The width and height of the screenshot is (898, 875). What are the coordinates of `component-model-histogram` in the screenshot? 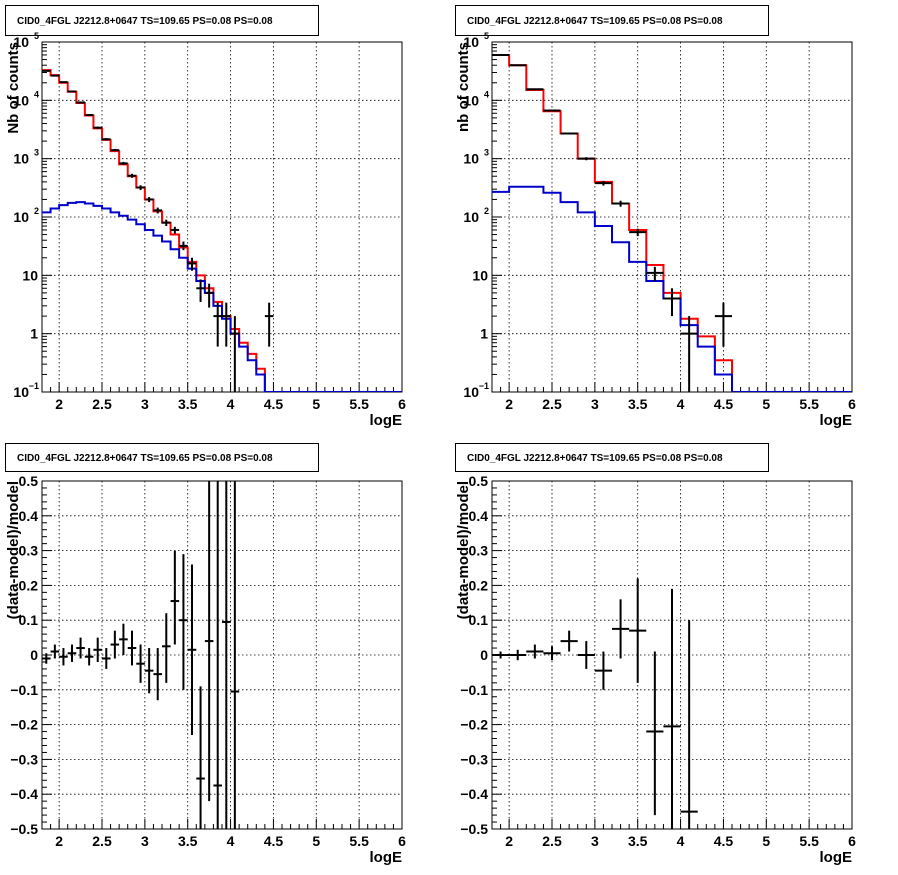 It's located at (672, 288).